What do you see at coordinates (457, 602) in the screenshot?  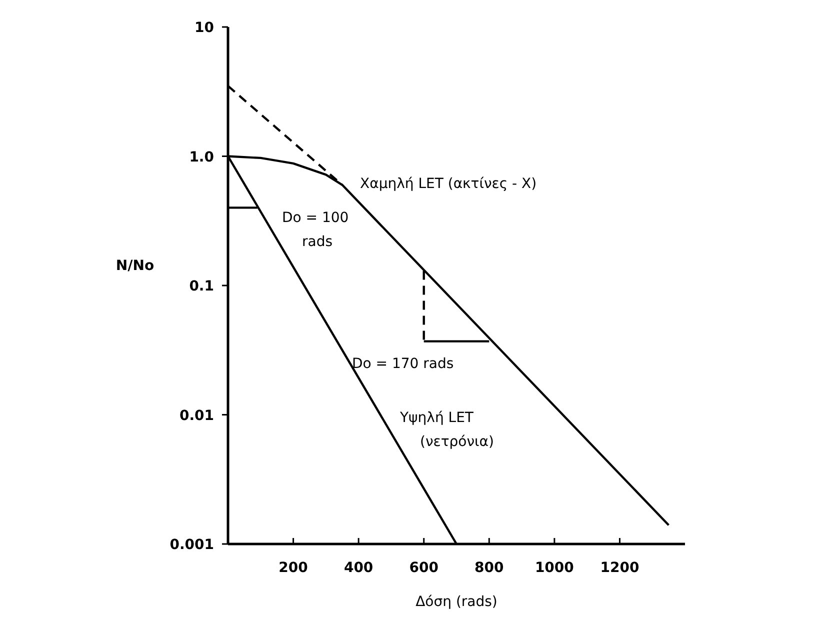 I see `x-axis-title: Δόση (rads)` at bounding box center [457, 602].